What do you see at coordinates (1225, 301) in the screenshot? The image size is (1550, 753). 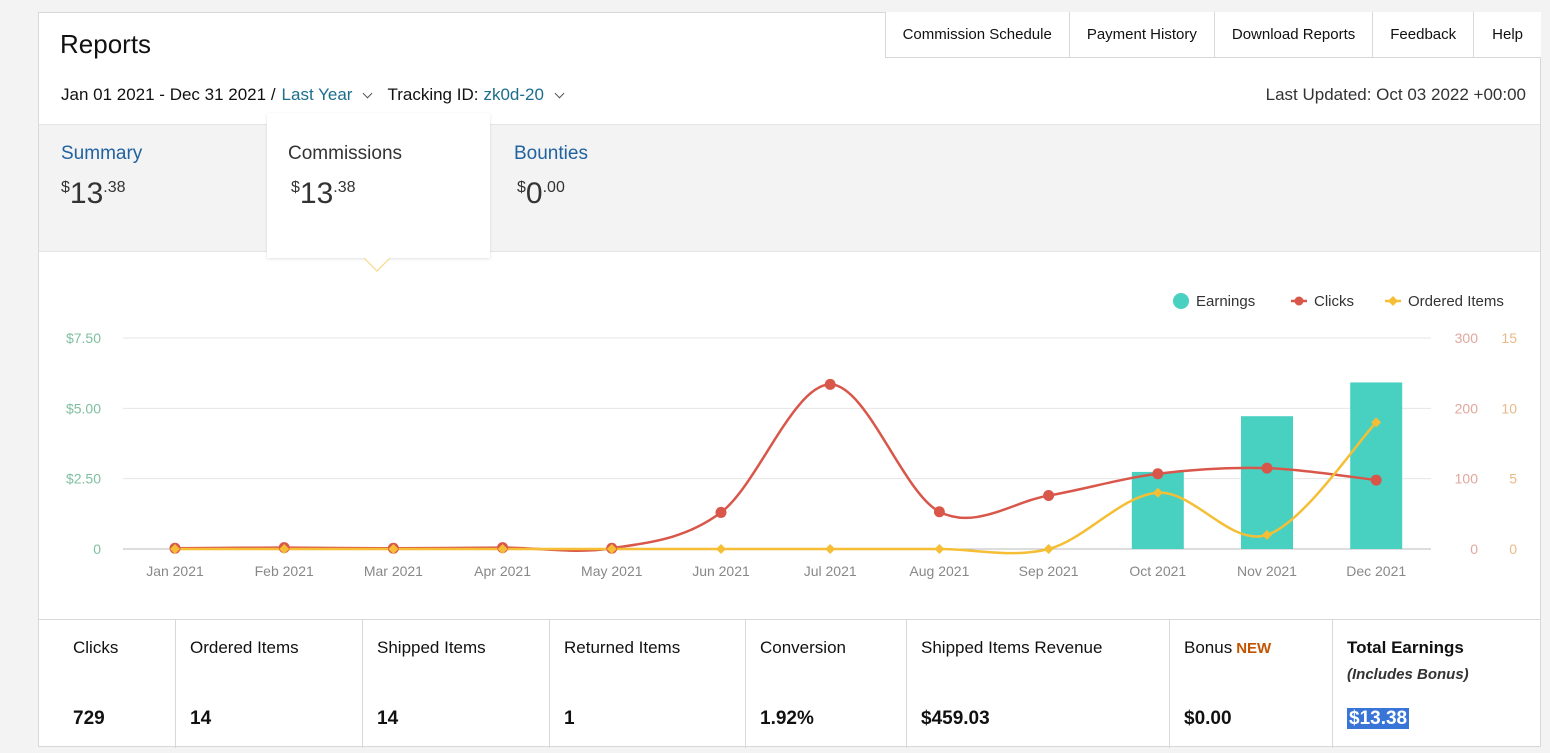 I see `legend-earnings: Earnings` at bounding box center [1225, 301].